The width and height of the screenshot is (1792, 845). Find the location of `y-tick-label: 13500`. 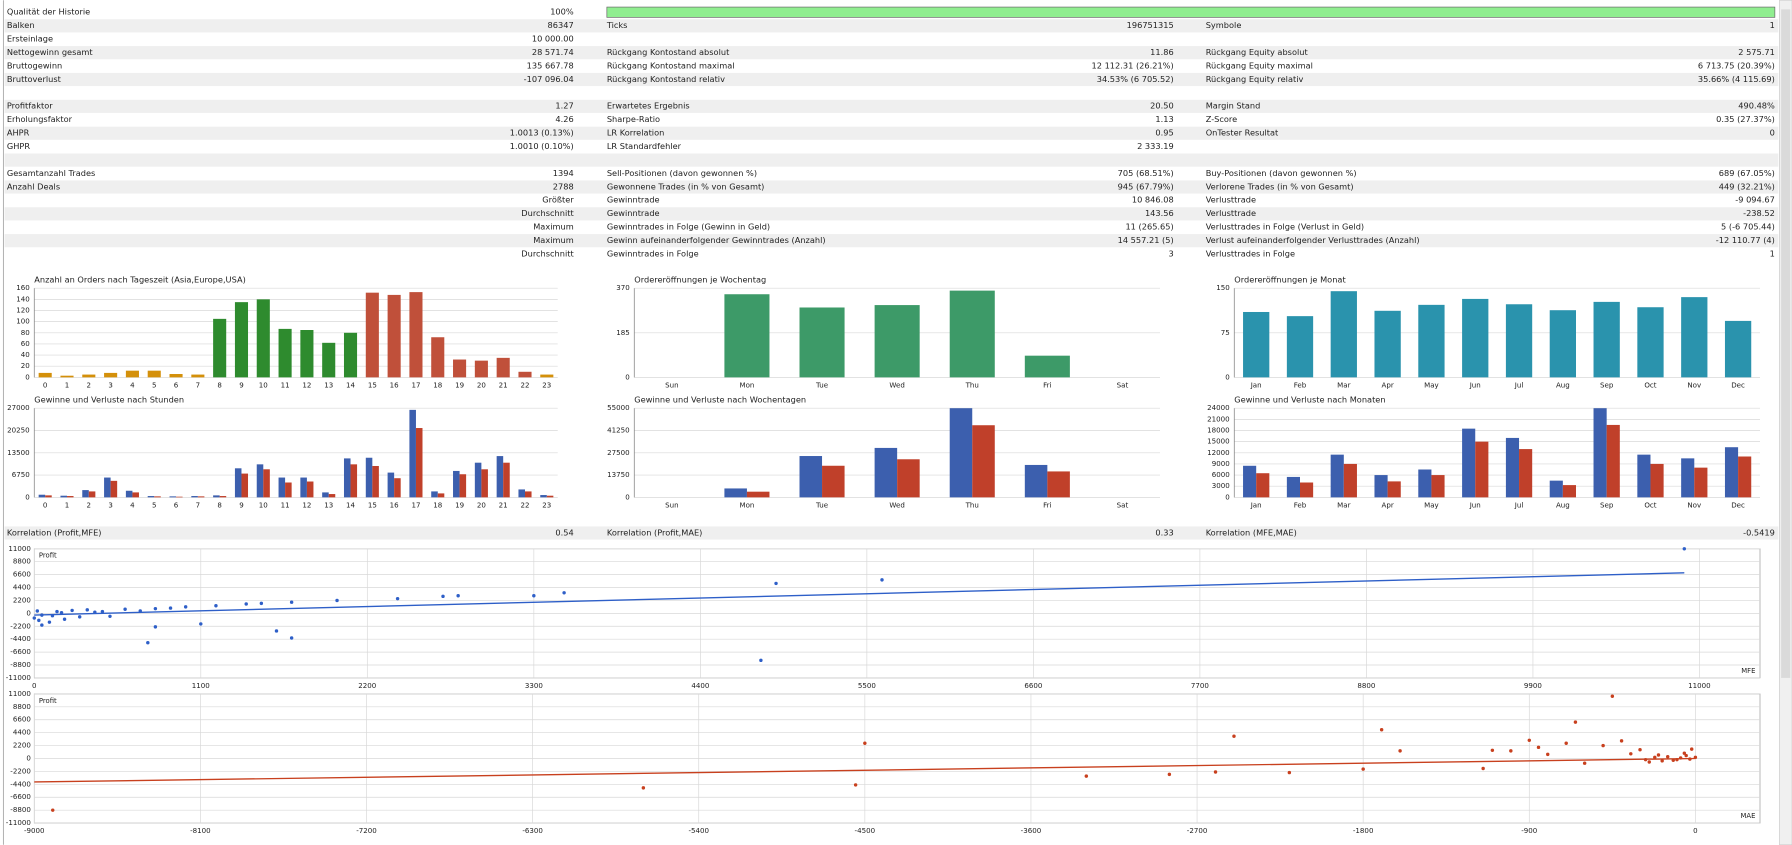

y-tick-label: 13500 is located at coordinates (18, 452).